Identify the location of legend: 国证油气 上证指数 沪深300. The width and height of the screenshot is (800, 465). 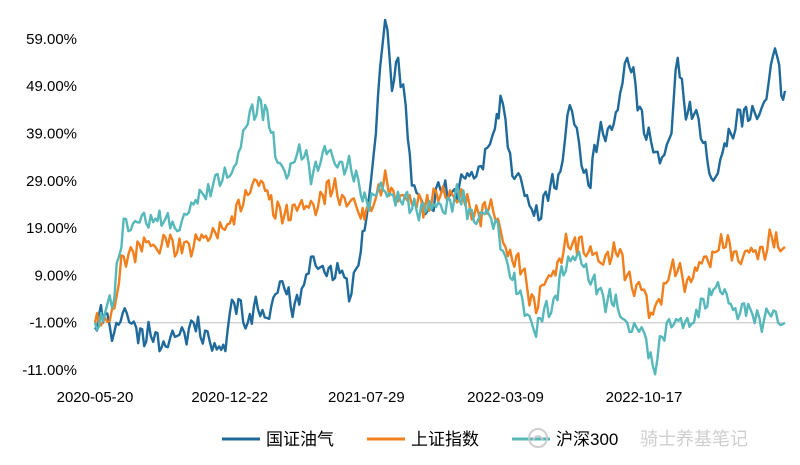
(420, 439).